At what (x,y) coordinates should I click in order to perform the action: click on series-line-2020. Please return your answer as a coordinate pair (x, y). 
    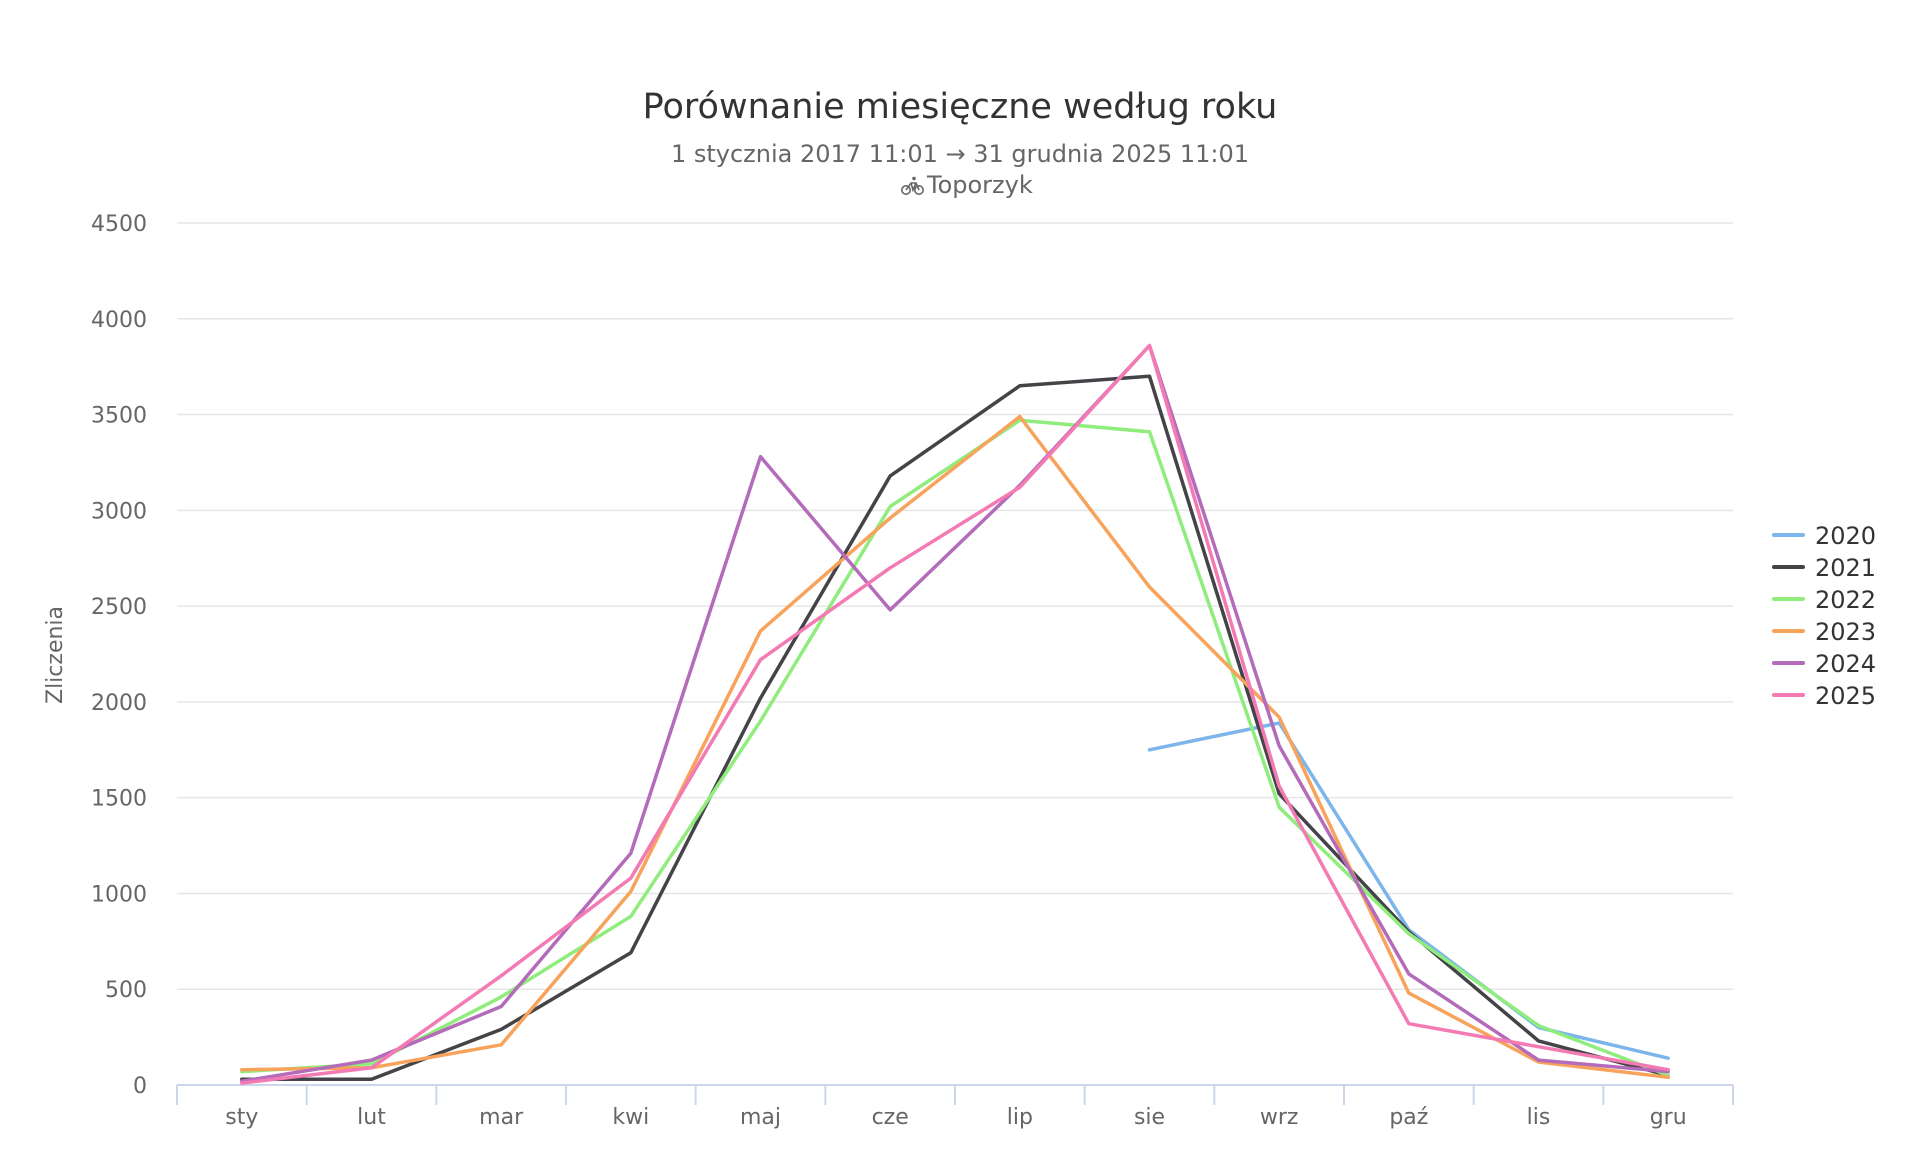
    Looking at the image, I should click on (1408, 890).